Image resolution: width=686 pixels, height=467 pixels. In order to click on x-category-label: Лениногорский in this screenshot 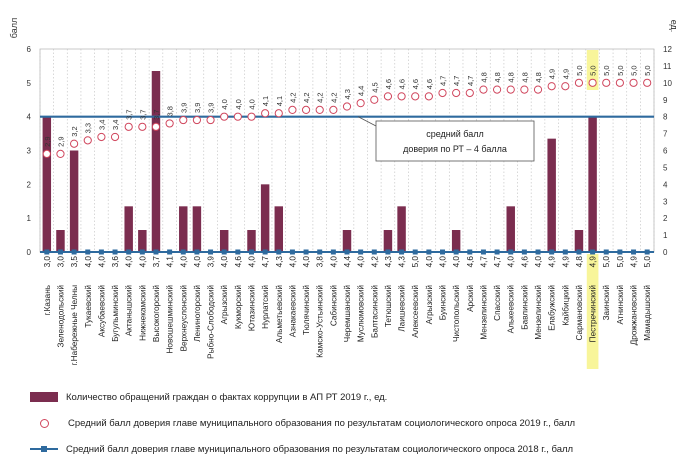, I will do `click(197, 313)`.